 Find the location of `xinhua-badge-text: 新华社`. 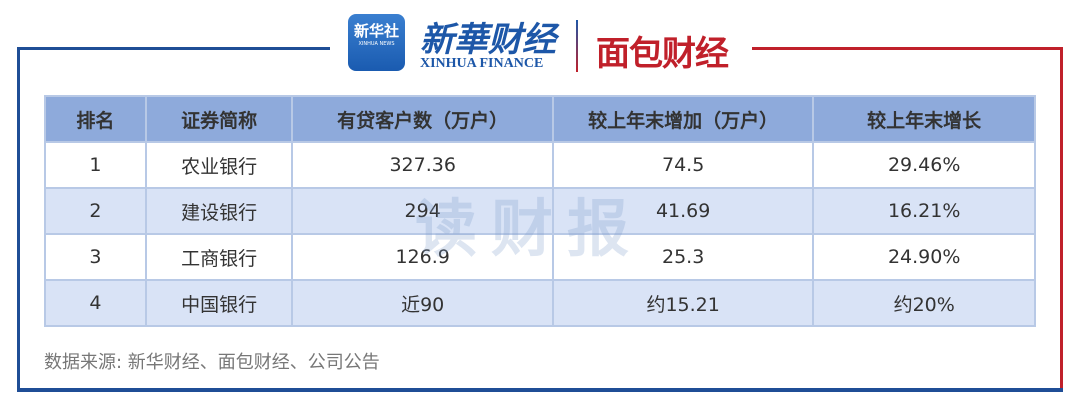

xinhua-badge-text: 新华社 is located at coordinates (376, 31).